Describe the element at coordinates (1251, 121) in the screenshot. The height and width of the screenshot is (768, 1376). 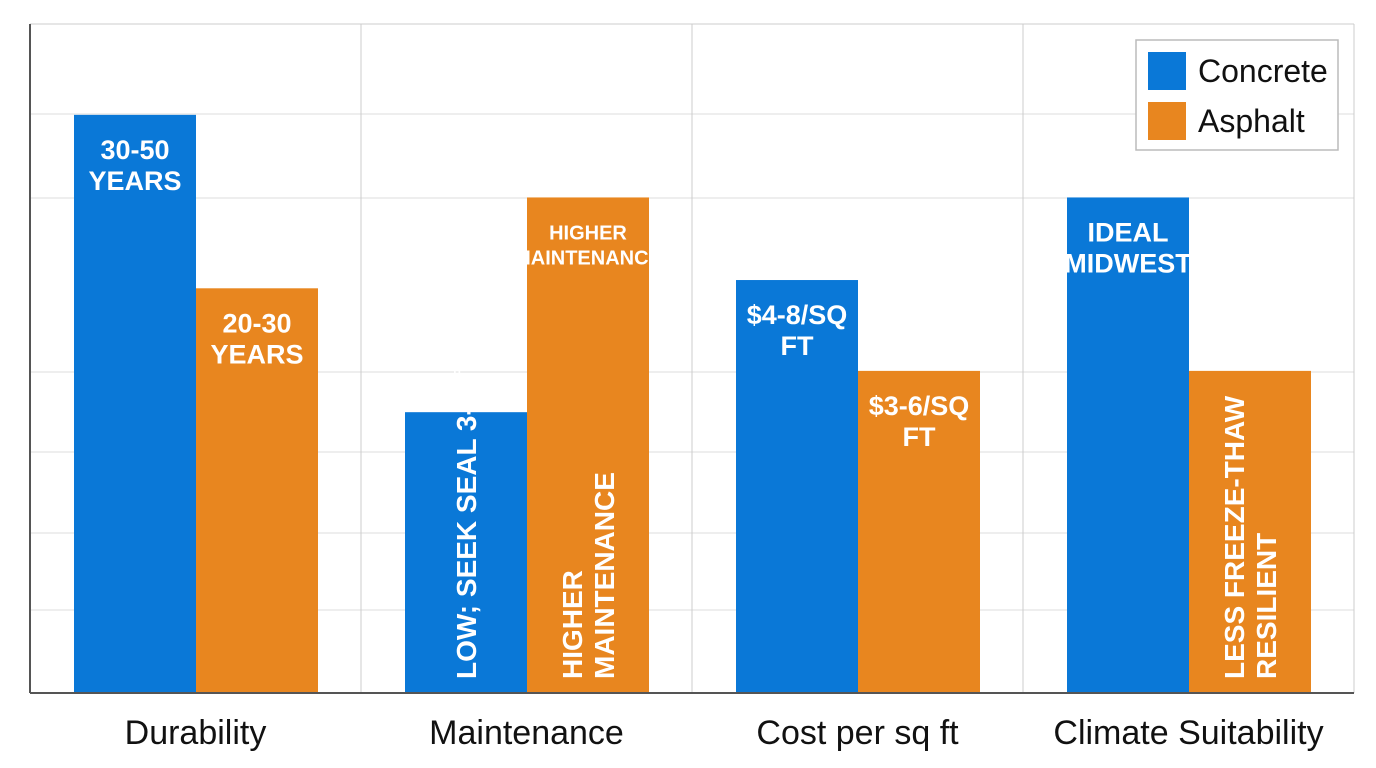
I see `legend-label-asphalt: Asphalt` at that location.